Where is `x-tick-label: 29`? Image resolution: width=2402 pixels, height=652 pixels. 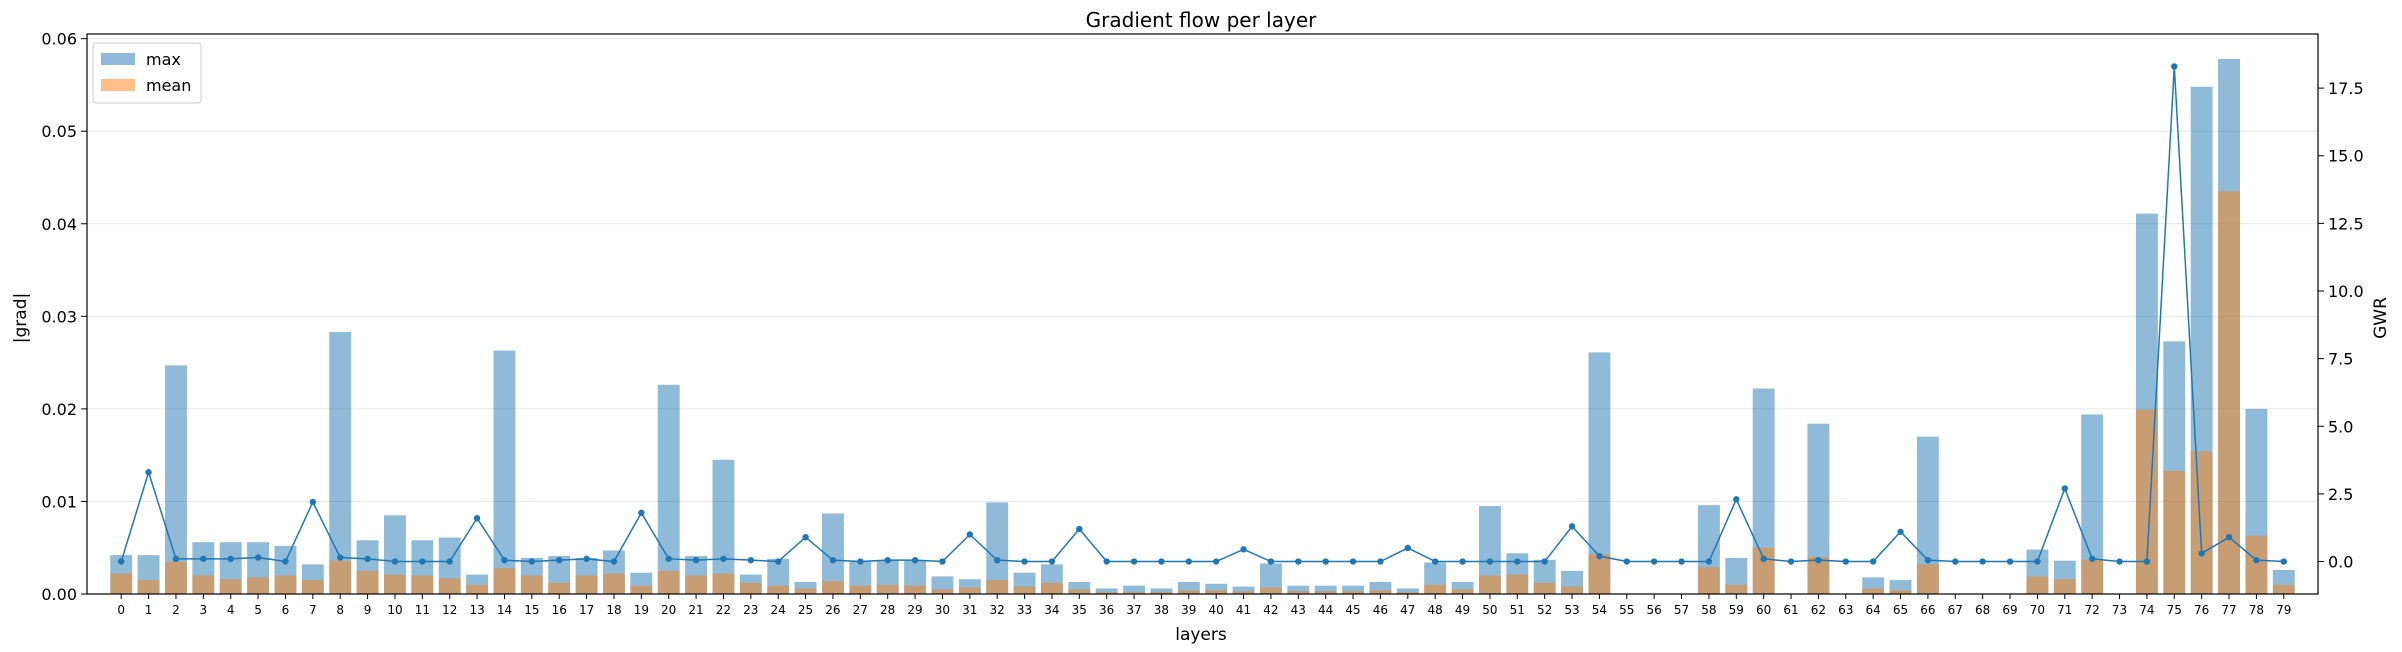 x-tick-label: 29 is located at coordinates (914, 610).